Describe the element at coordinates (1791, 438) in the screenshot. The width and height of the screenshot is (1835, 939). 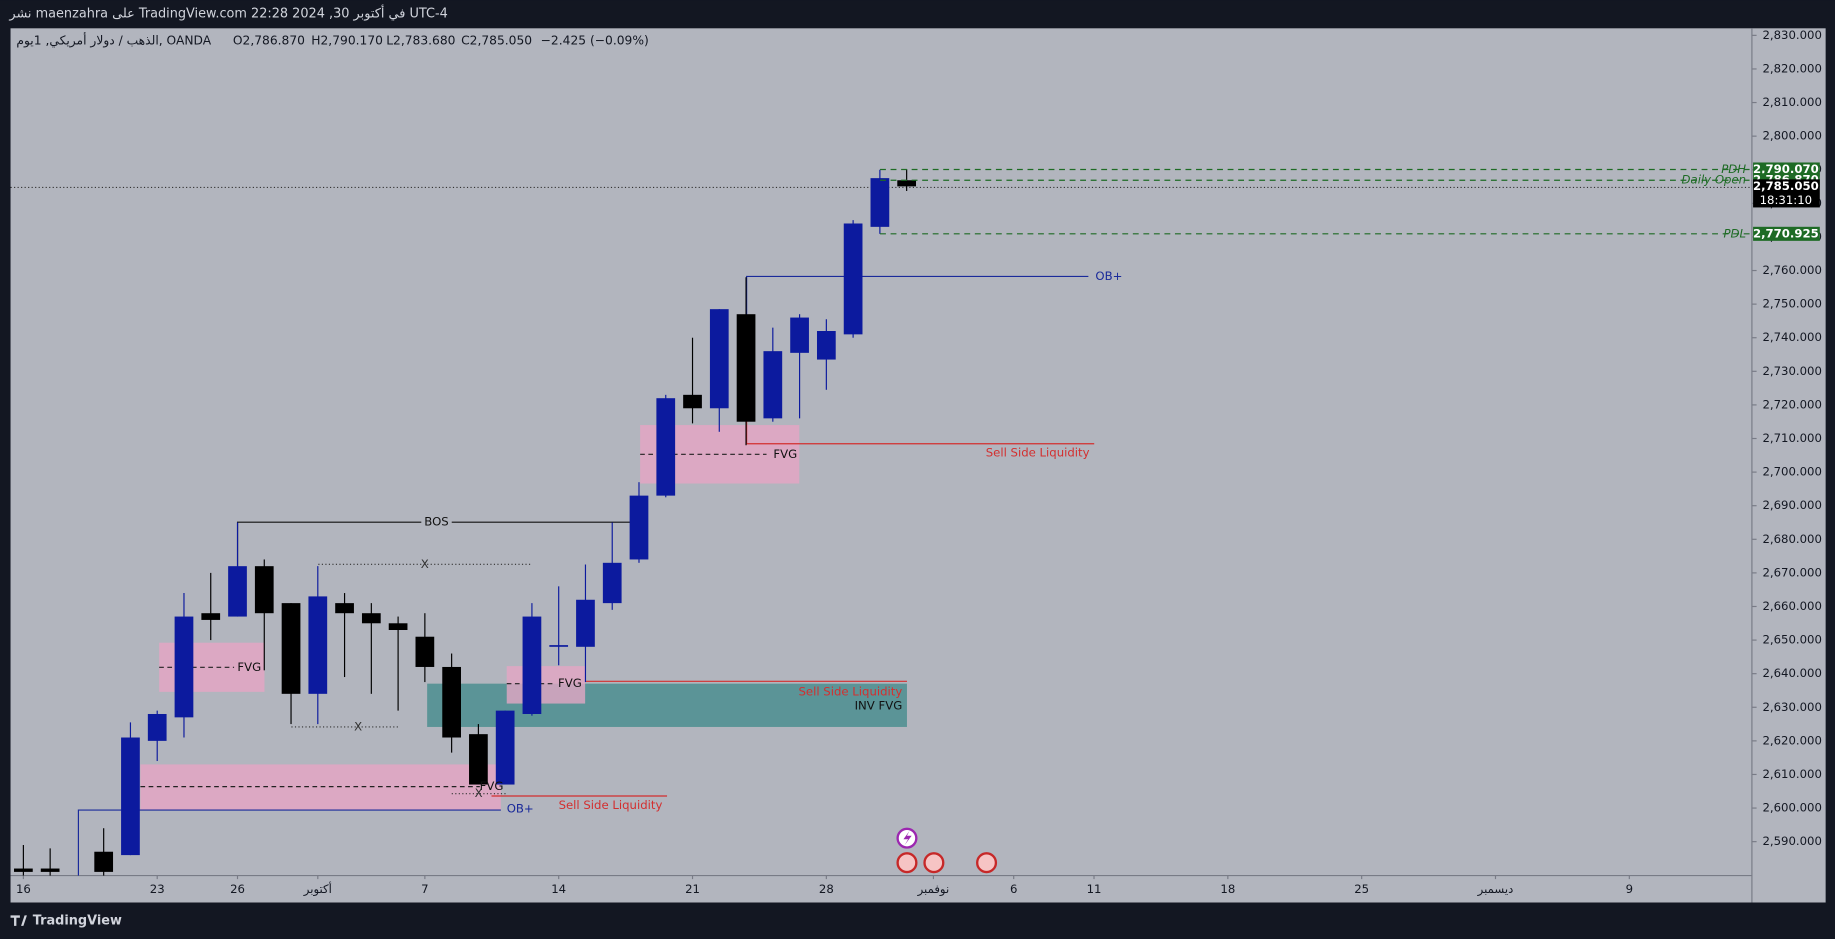
I see `y-tick-label: 2,710.000` at that location.